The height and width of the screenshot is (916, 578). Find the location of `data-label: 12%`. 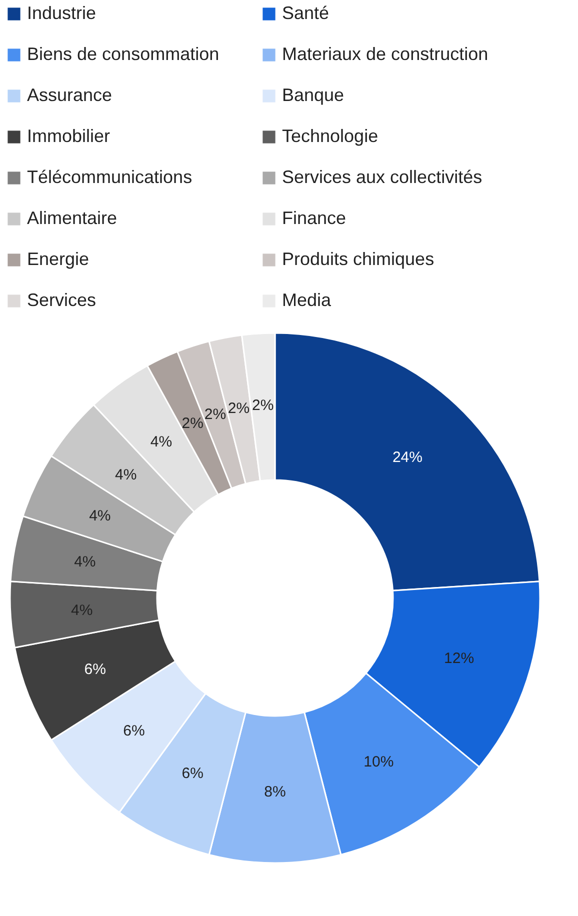

data-label: 12% is located at coordinates (459, 658).